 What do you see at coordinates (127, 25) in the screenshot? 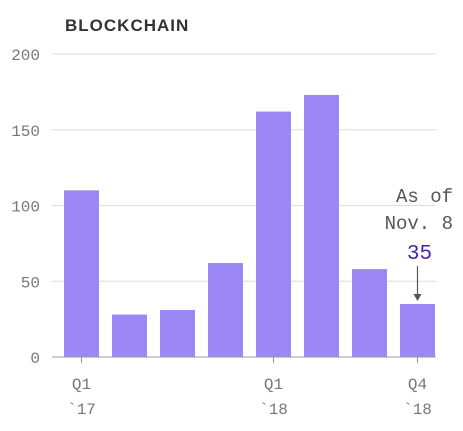
I see `chart-title: BLOCKCHAIN` at bounding box center [127, 25].